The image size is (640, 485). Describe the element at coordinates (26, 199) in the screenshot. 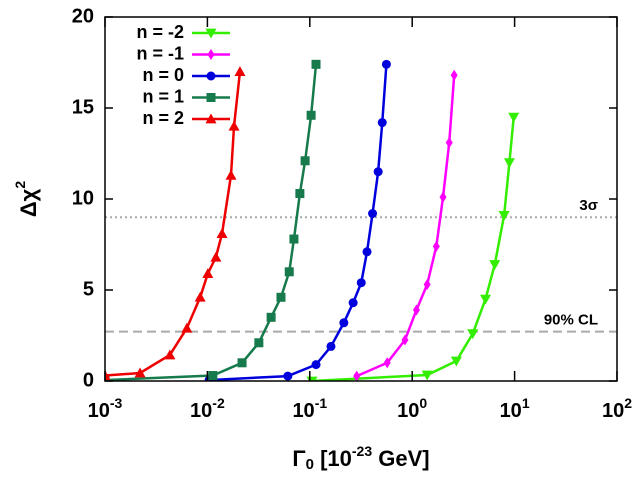

I see `y-axis-label: Δχ2` at that location.